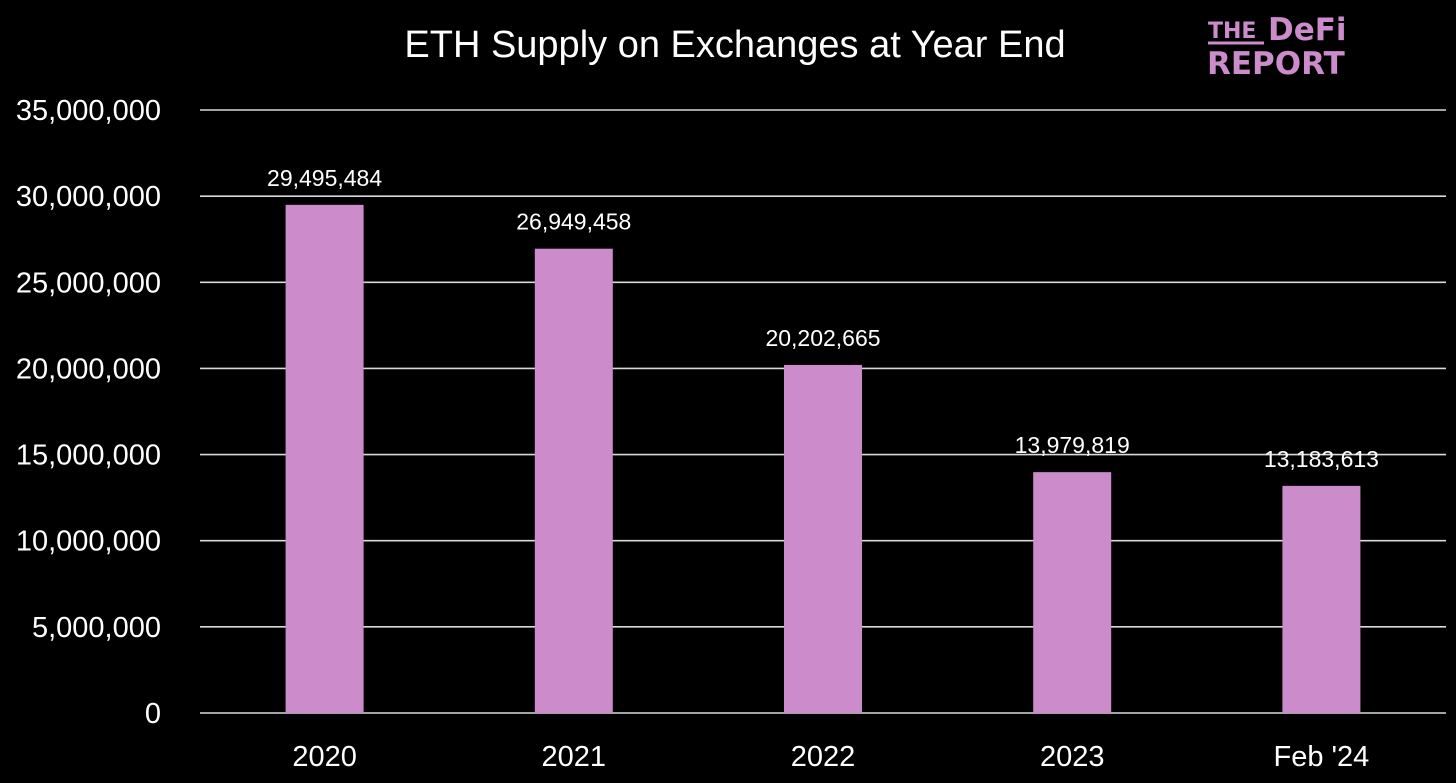 This screenshot has width=1456, height=783. What do you see at coordinates (1321, 757) in the screenshot?
I see `x-category-label-4: Feb '24` at bounding box center [1321, 757].